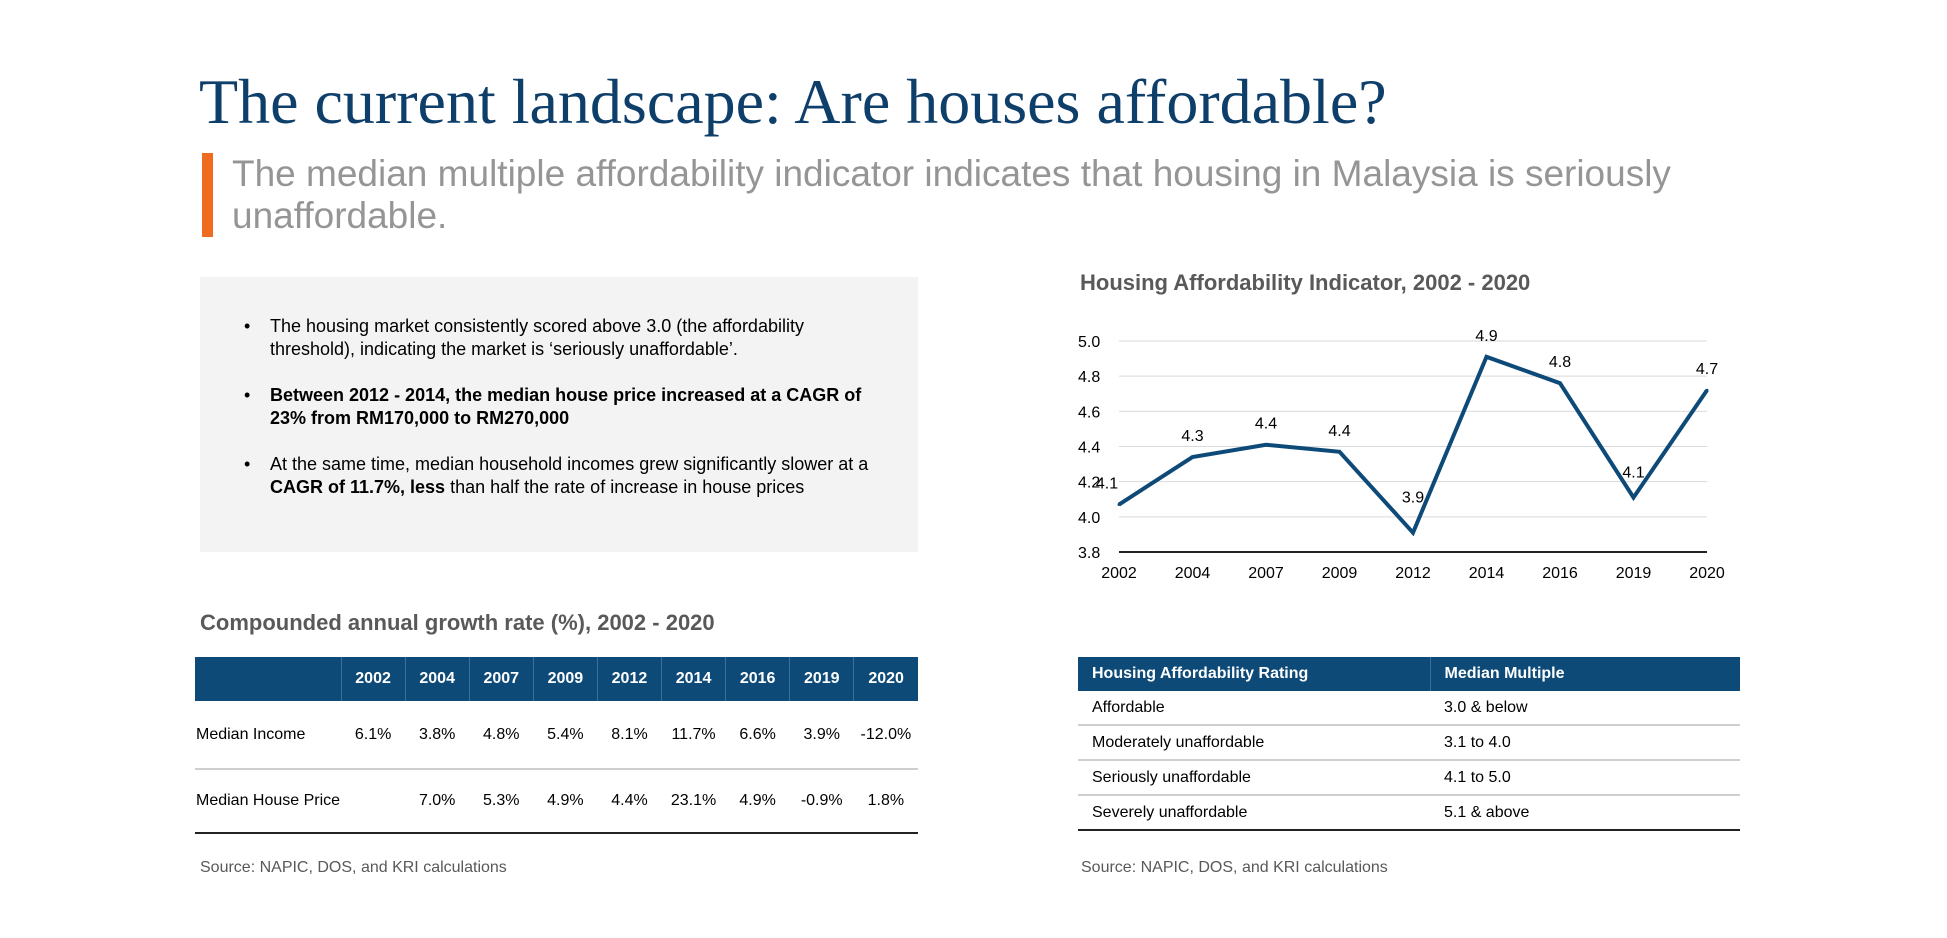 The height and width of the screenshot is (938, 1947). Describe the element at coordinates (821, 735) in the screenshot. I see `cagr-cell: 3.9%` at that location.